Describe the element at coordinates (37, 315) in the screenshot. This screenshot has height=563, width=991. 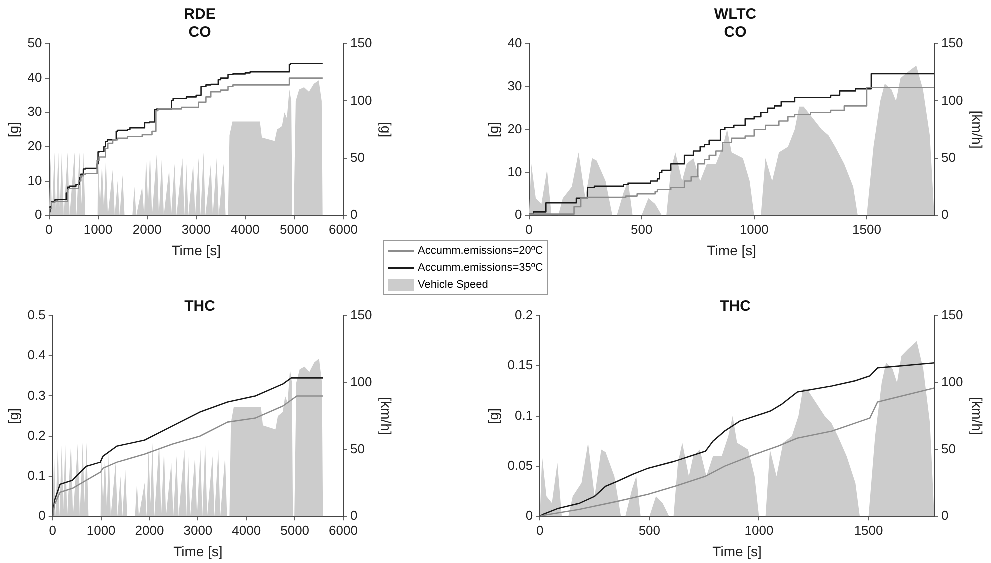
I see `y-tick-label: 0.5` at that location.